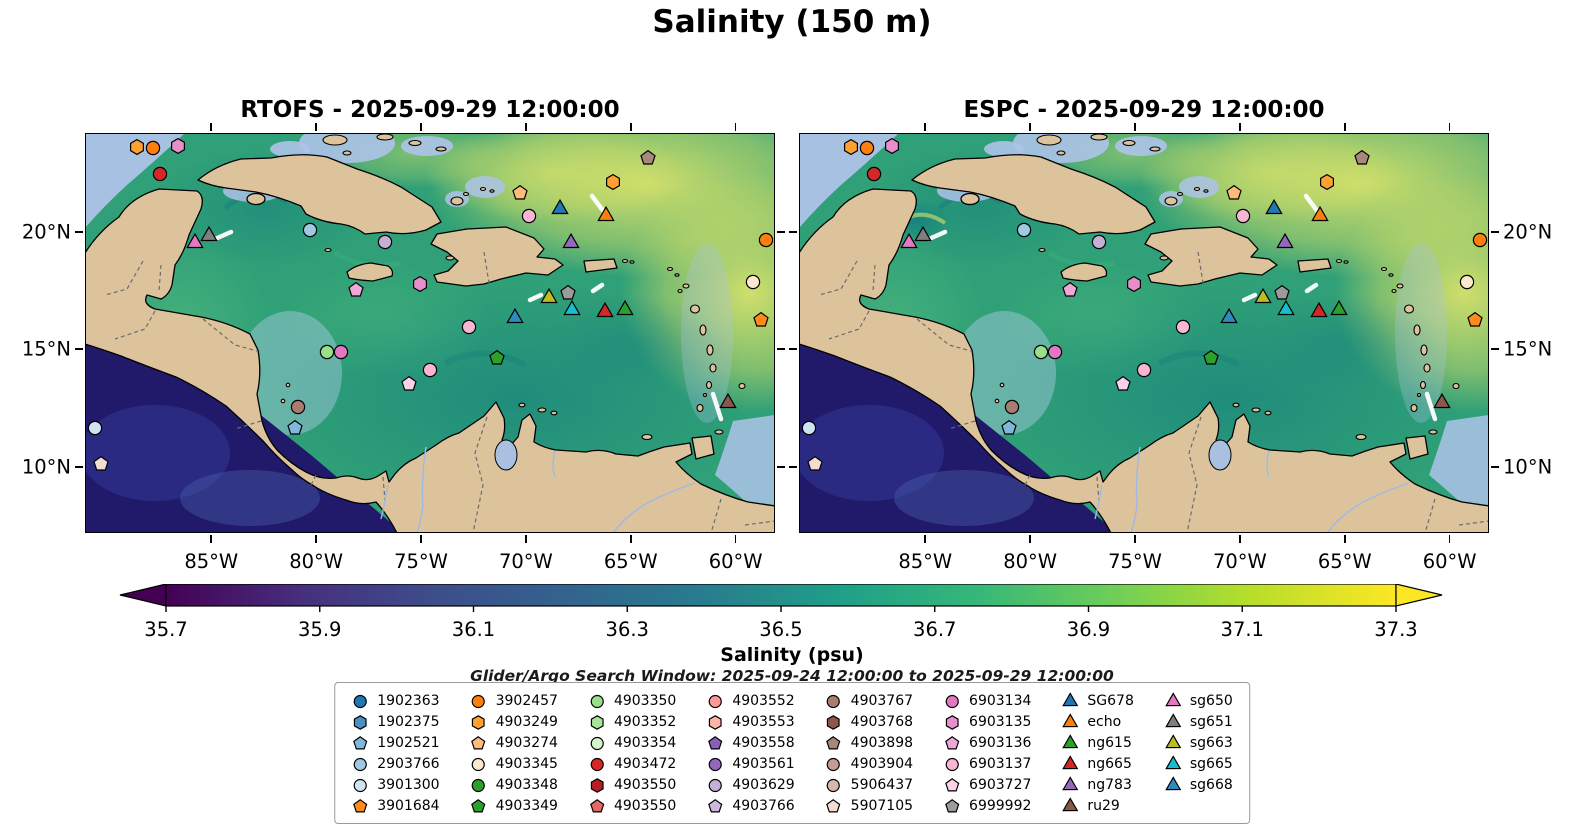 This screenshot has height=829, width=1584. Describe the element at coordinates (320, 629) in the screenshot. I see `colorbar-tick-label: 35.9` at that location.